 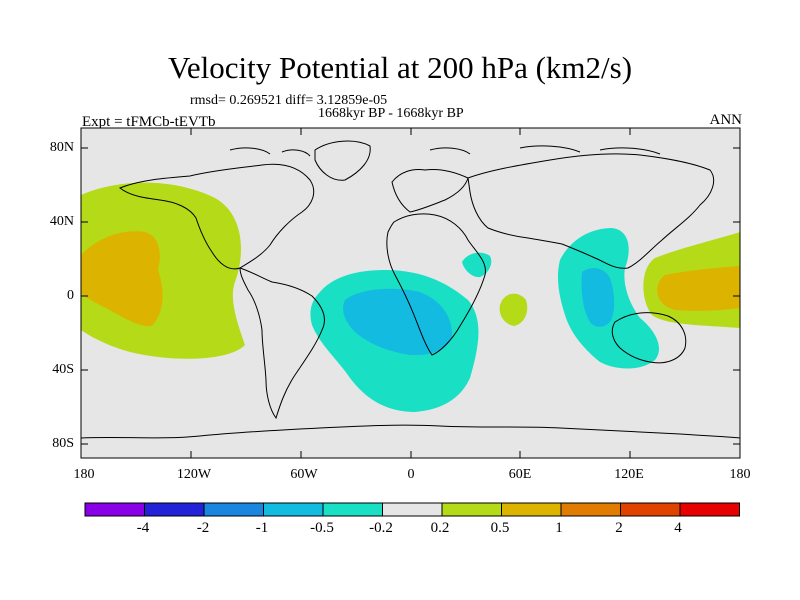 I want to click on lon-label-120e: 120E, so click(x=629, y=474).